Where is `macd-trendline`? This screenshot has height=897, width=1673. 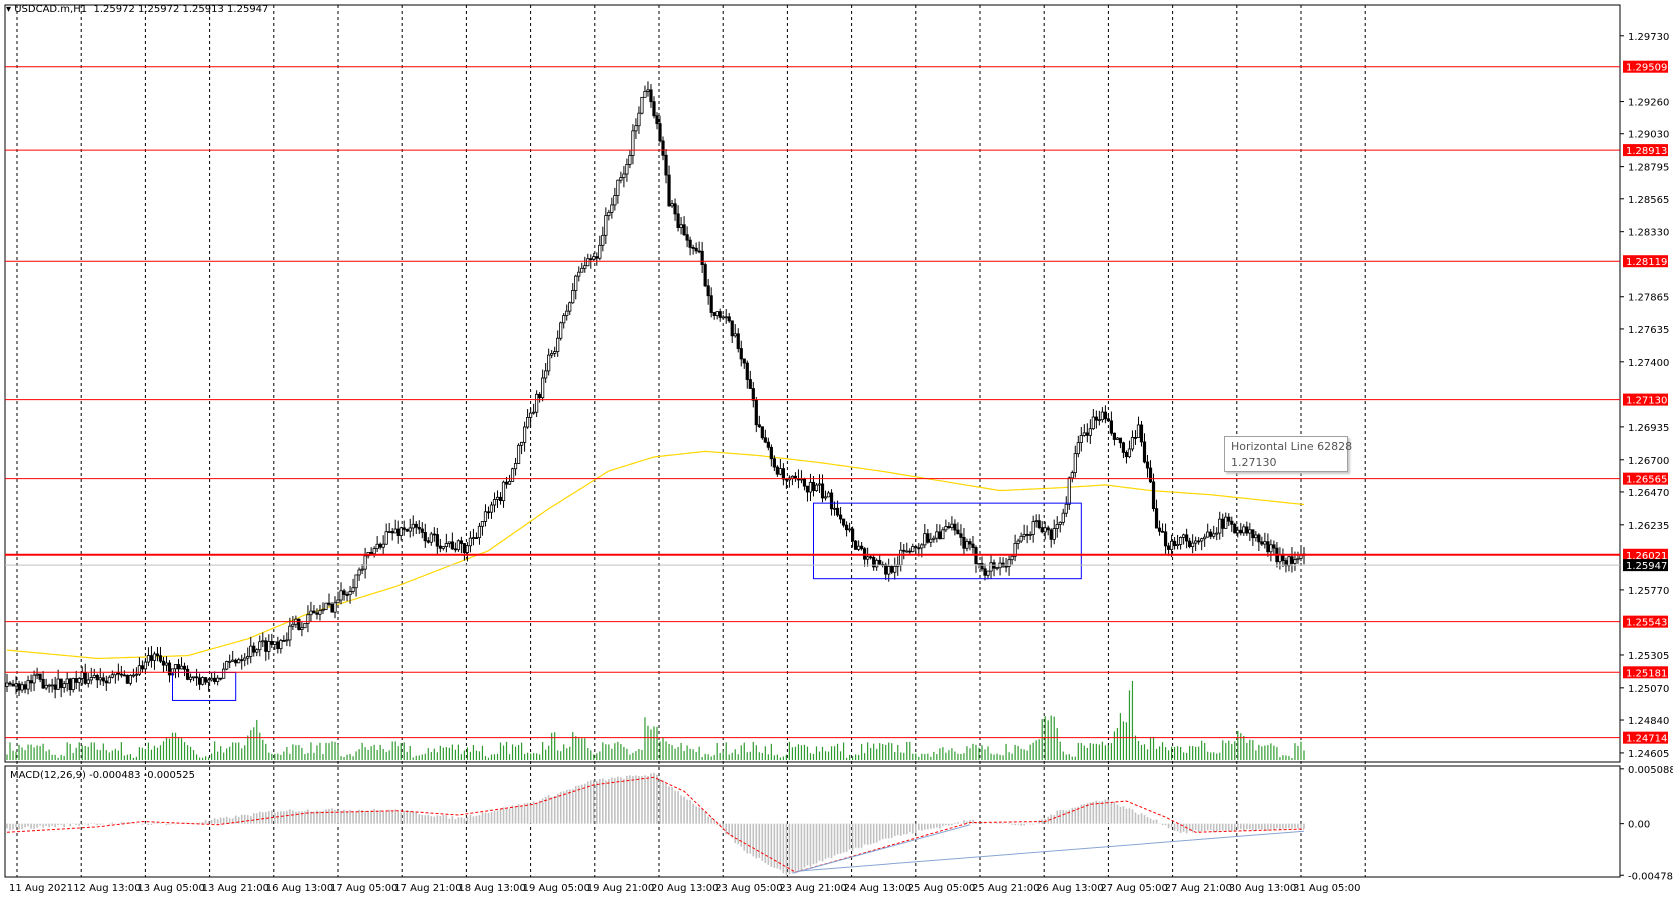
macd-trendline is located at coordinates (881, 849).